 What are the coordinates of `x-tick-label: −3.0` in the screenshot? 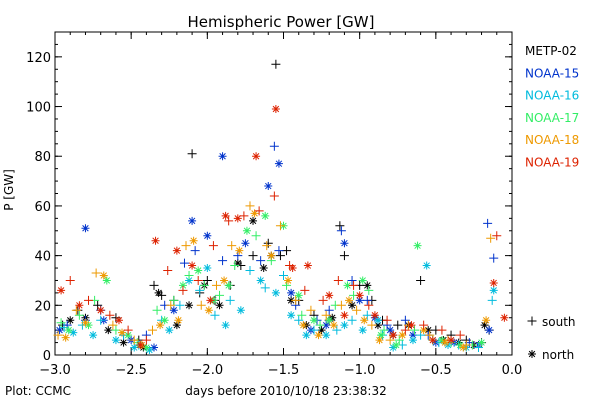 It's located at (55, 370).